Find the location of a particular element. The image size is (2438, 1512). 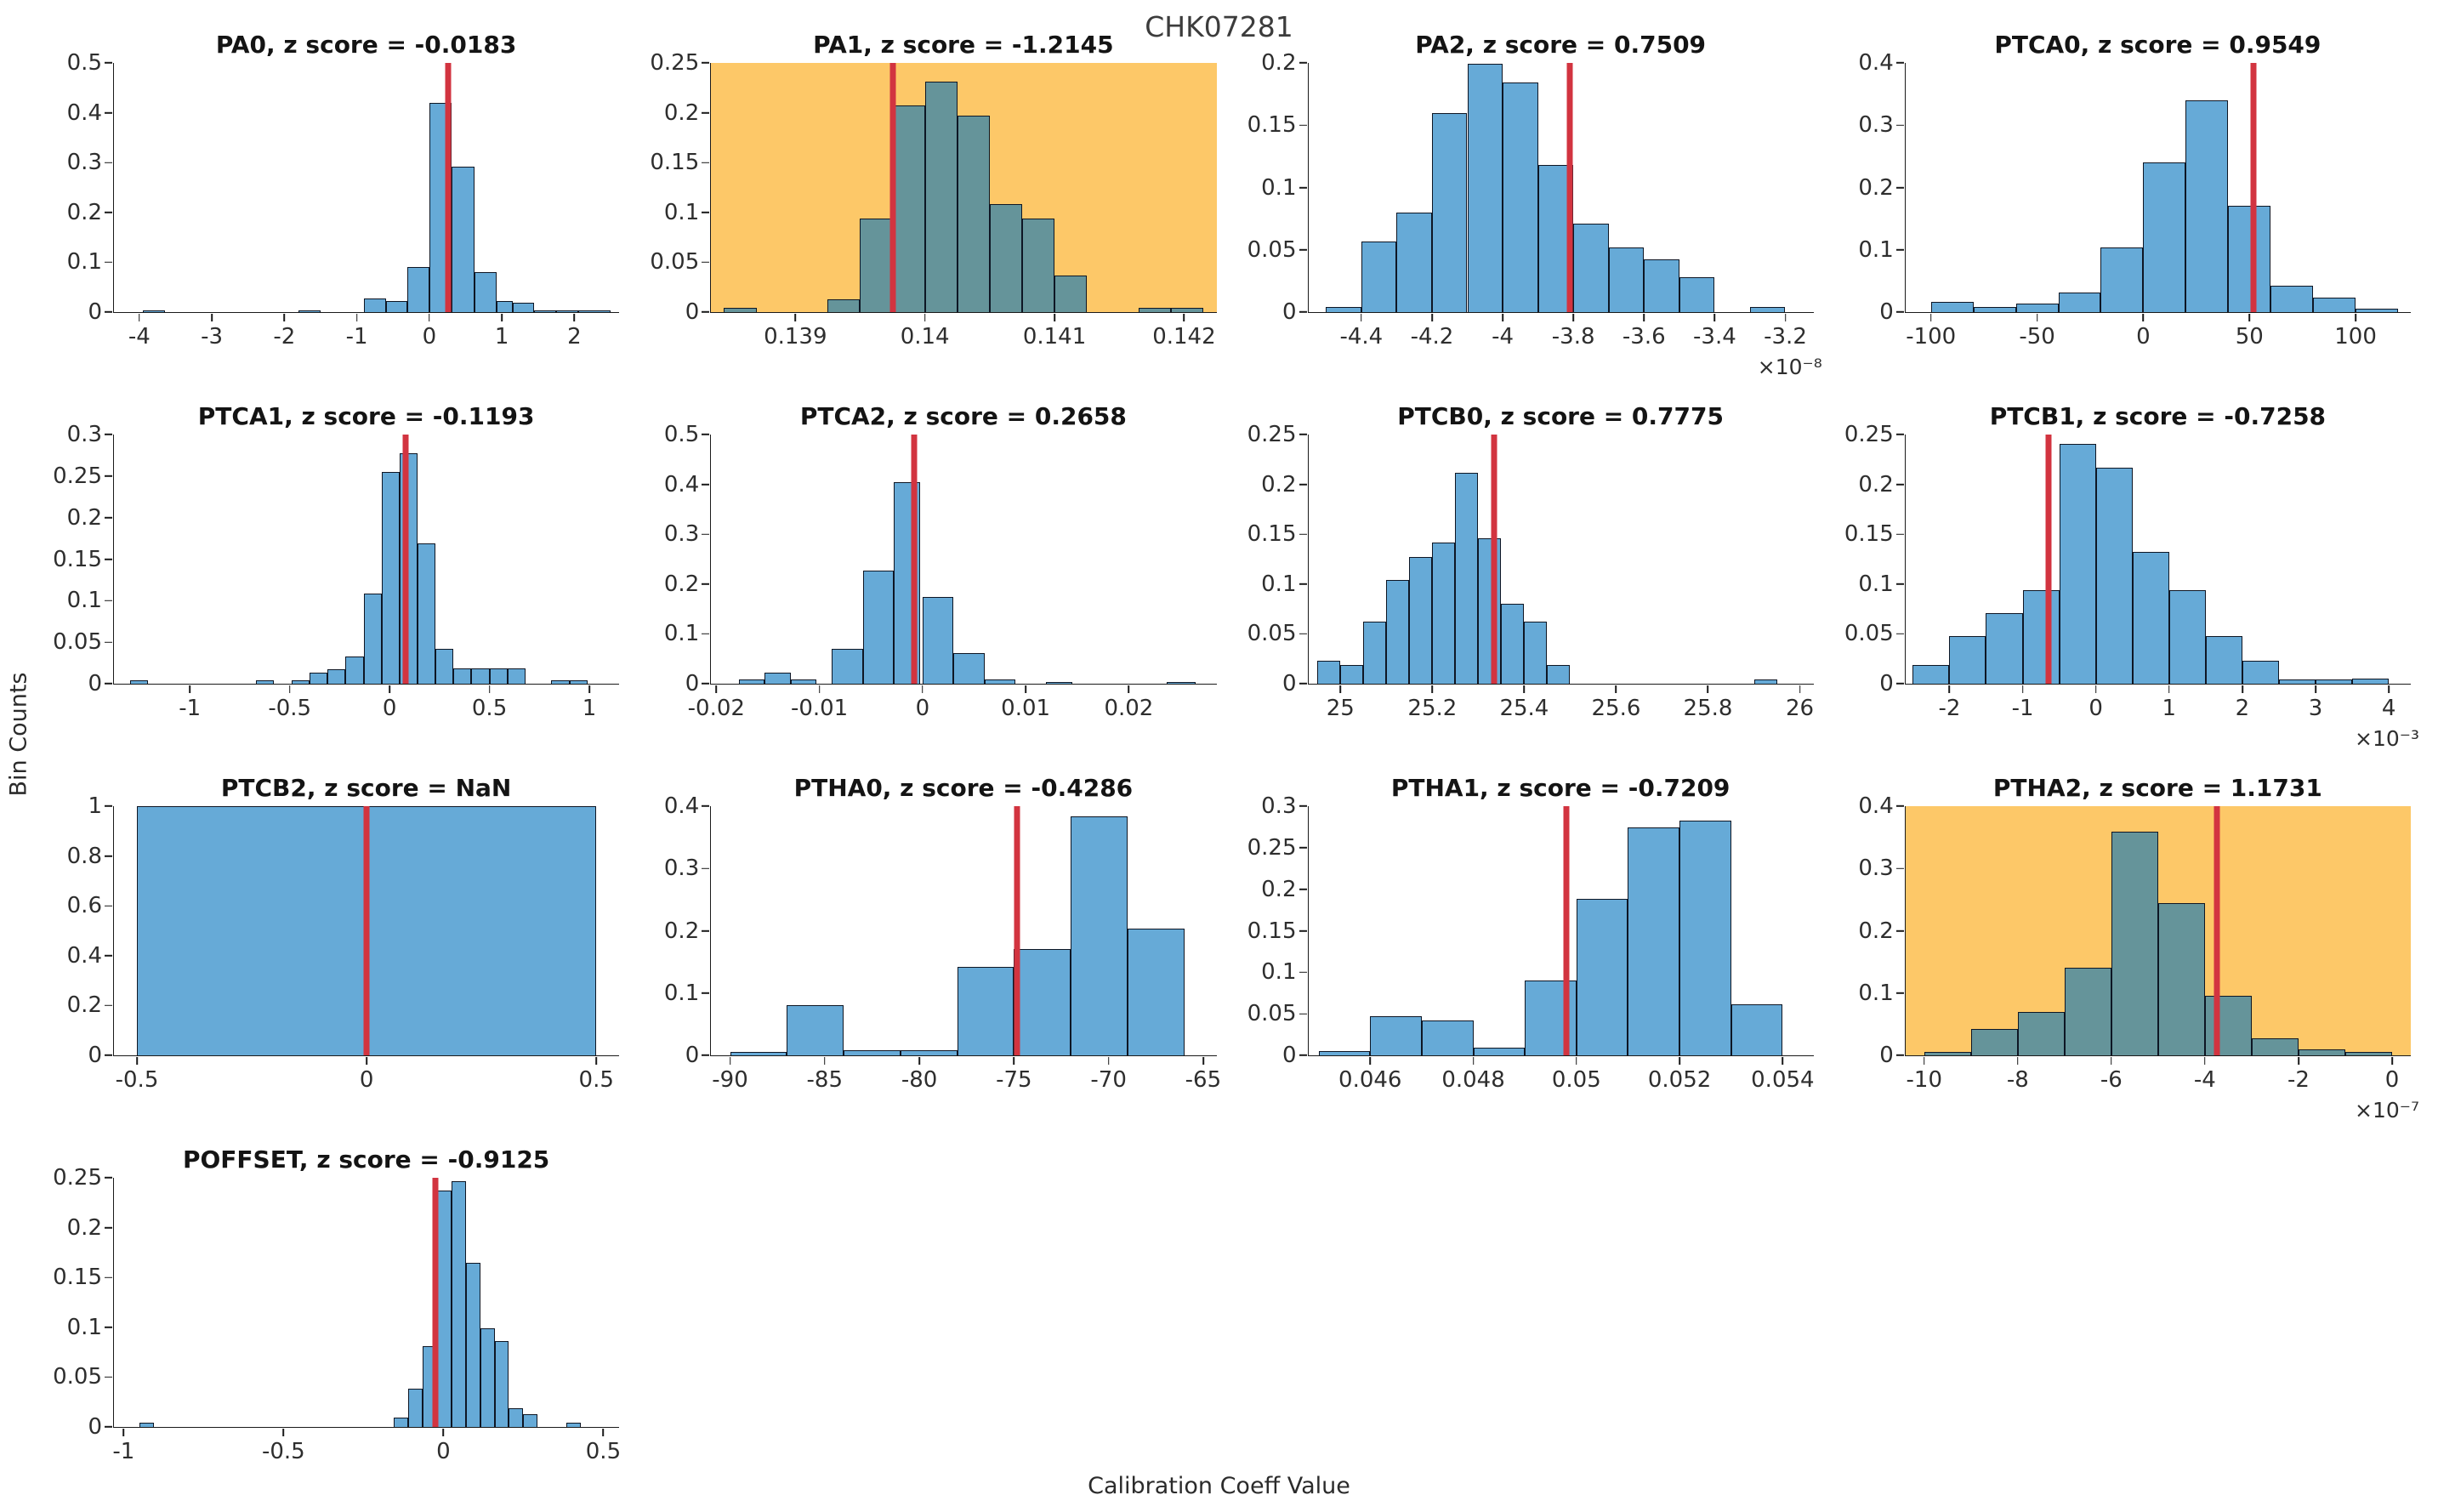

x-tick-label: 25.8 is located at coordinates (1708, 708).